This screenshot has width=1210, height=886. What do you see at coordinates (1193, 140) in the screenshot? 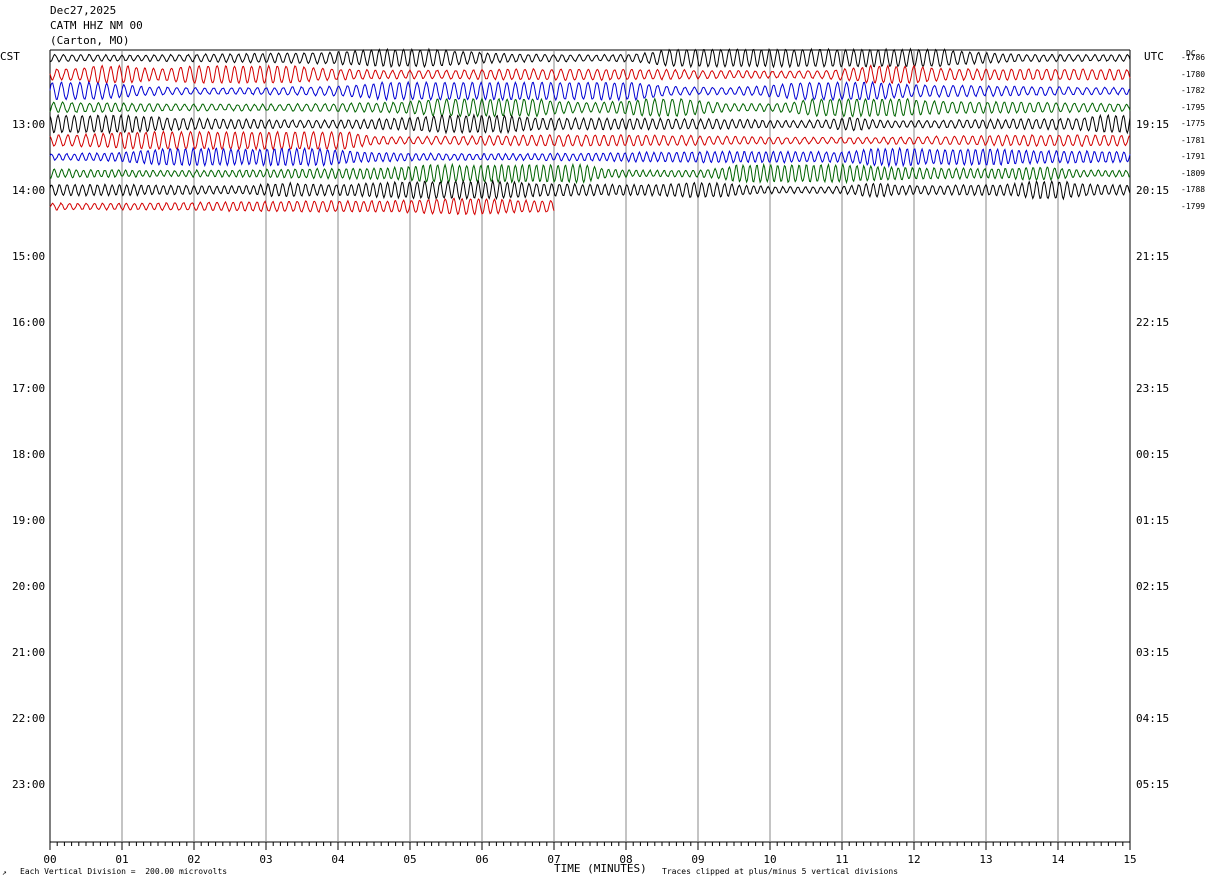
I see `dc-value-label: -1781` at bounding box center [1193, 140].